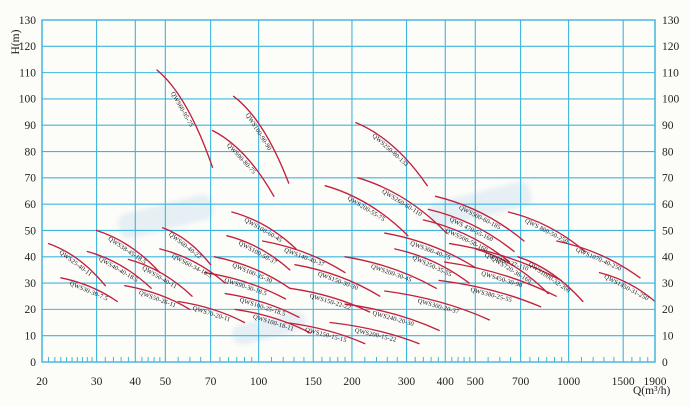  Describe the element at coordinates (446, 382) in the screenshot. I see `svg-text: 400` at that location.